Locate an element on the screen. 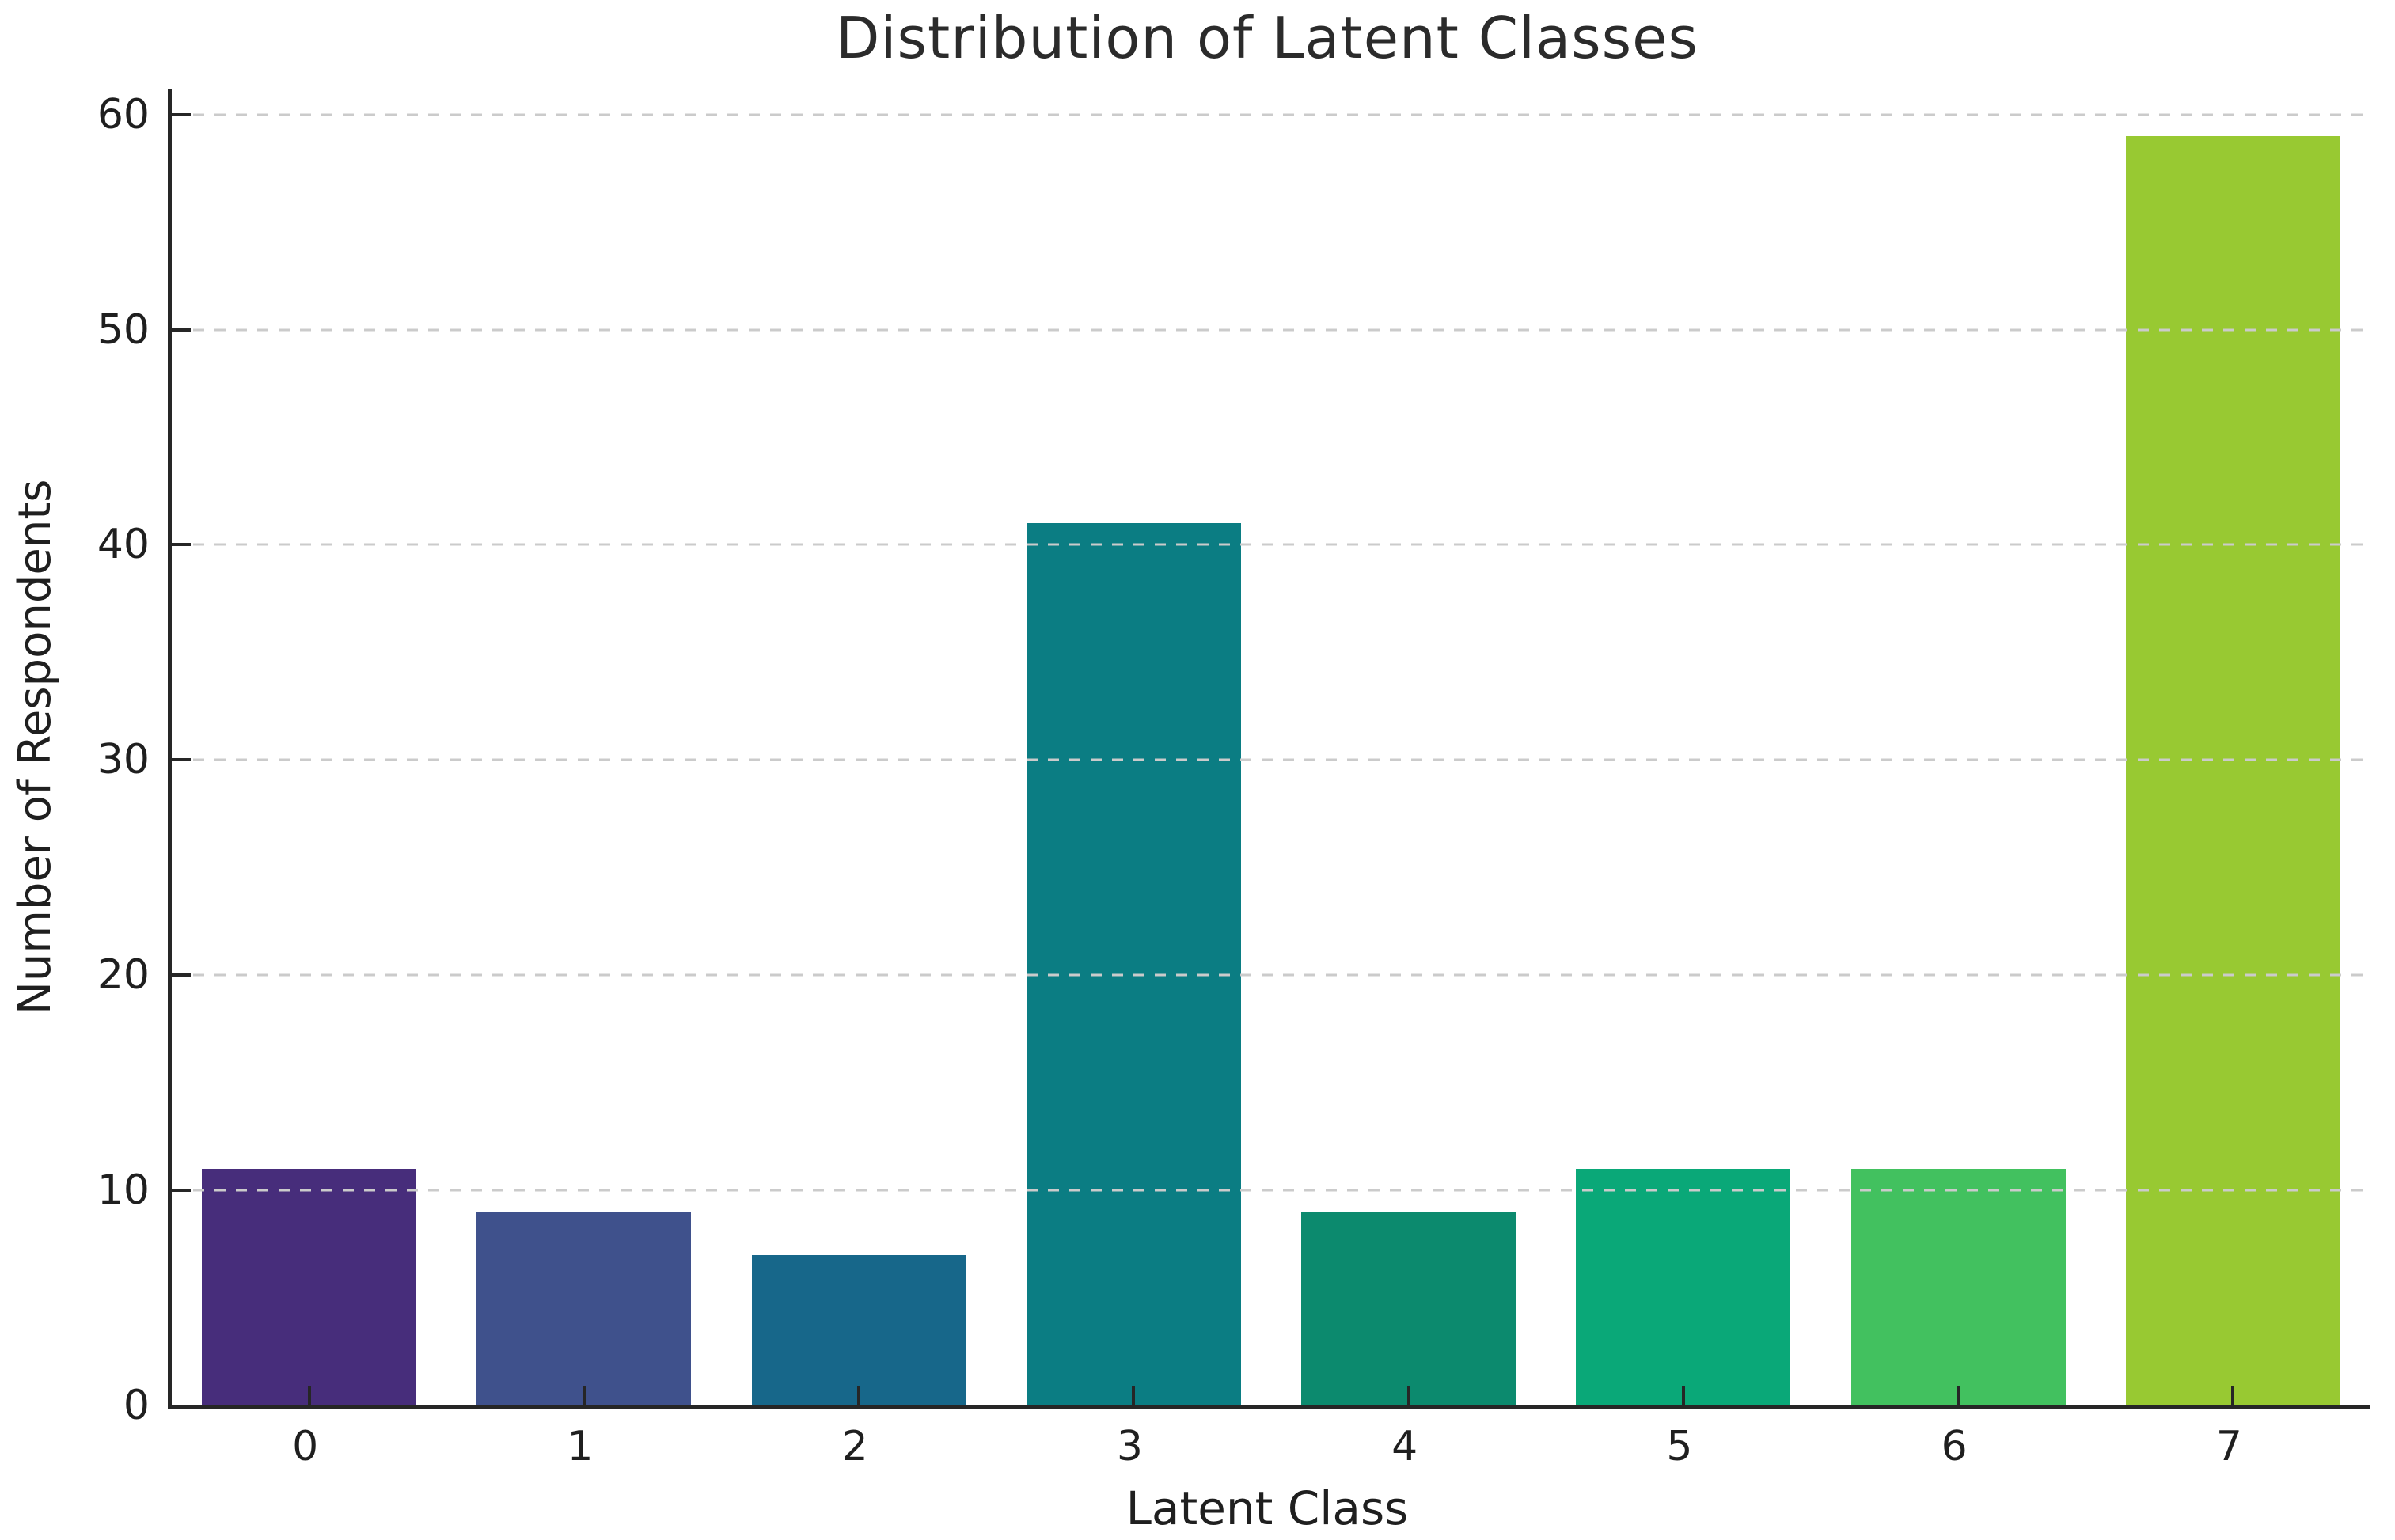 The width and height of the screenshot is (2395, 1540). x-tick-label-4: 4 is located at coordinates (1404, 1446).